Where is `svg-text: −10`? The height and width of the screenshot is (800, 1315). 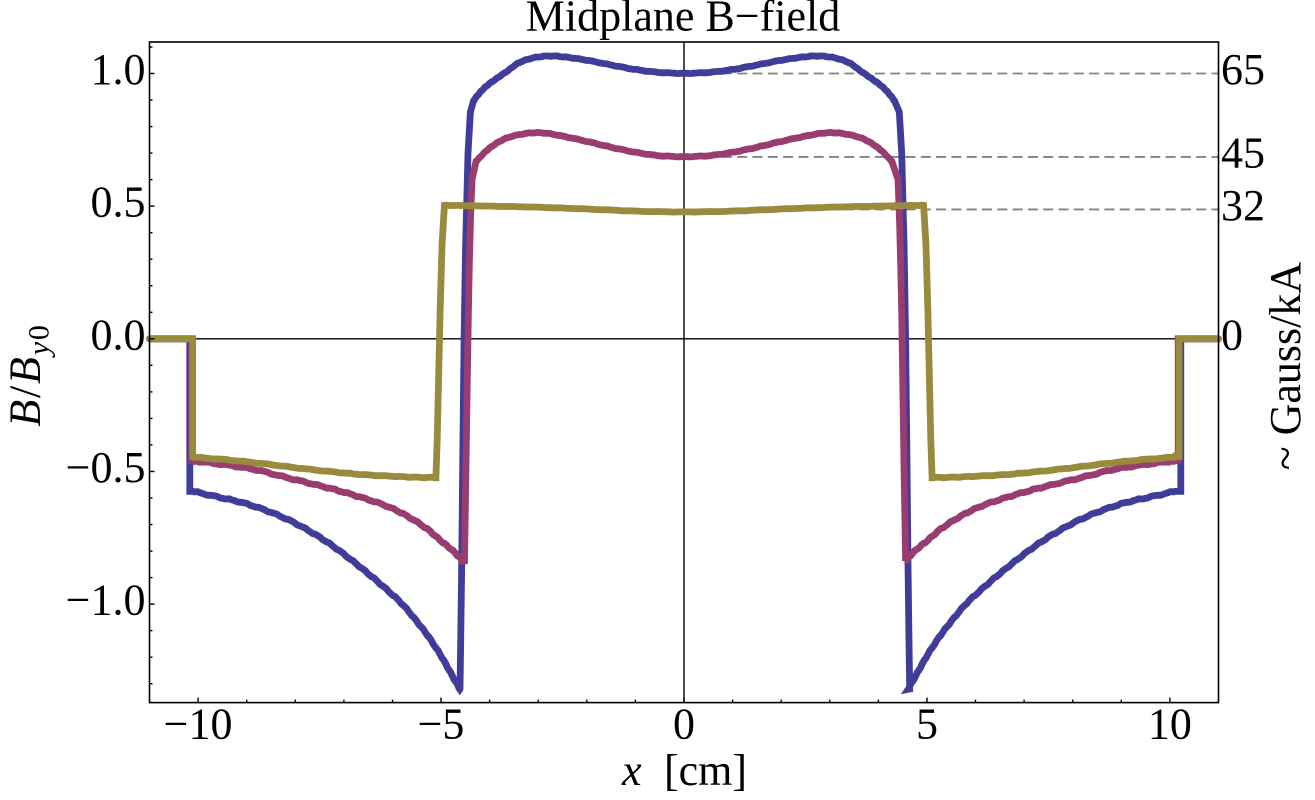
svg-text: −10 is located at coordinates (198, 724).